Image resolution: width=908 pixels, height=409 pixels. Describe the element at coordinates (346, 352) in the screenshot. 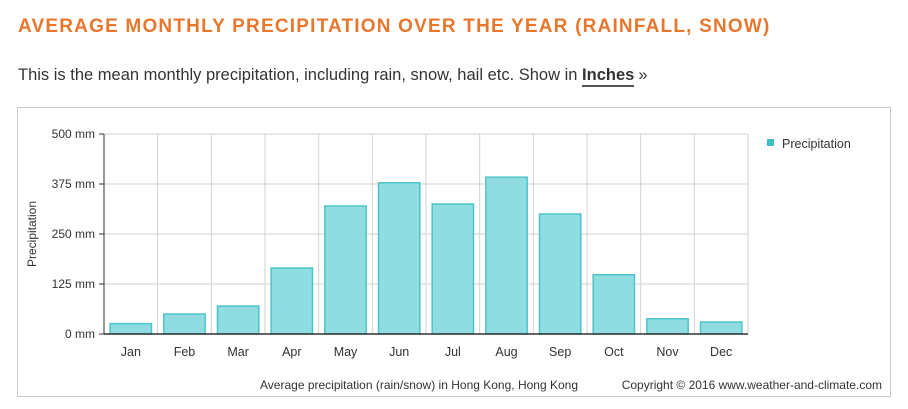

I see `x-tick-label: May` at that location.